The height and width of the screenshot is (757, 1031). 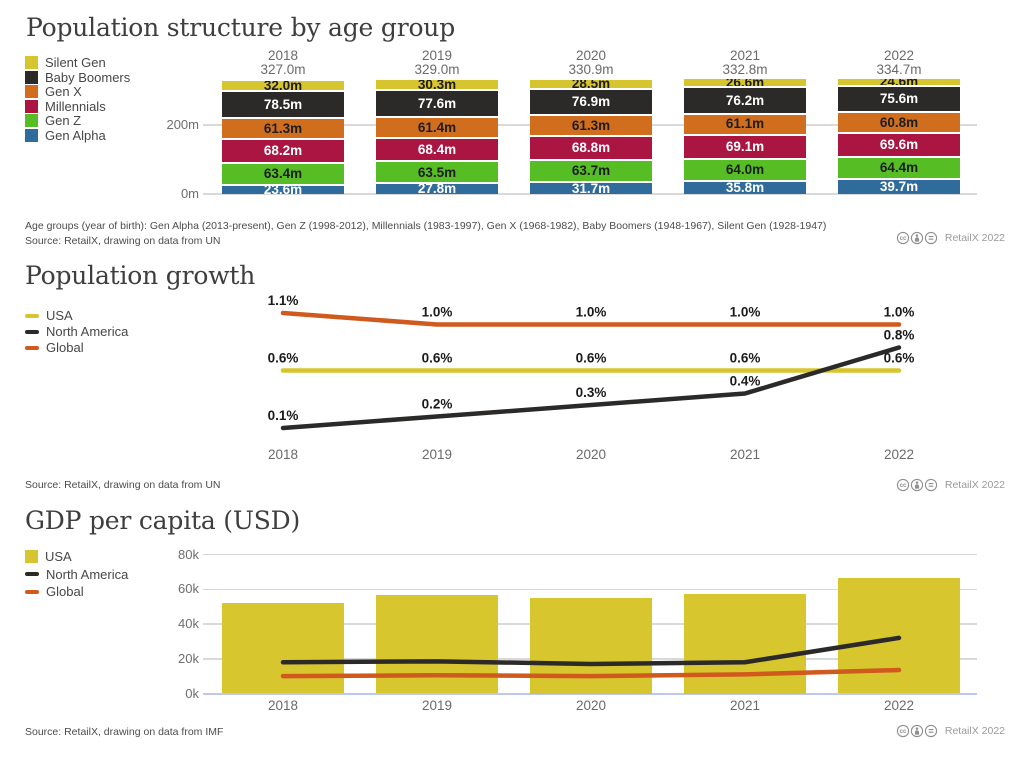 I want to click on legend-item: Global, so click(x=76, y=591).